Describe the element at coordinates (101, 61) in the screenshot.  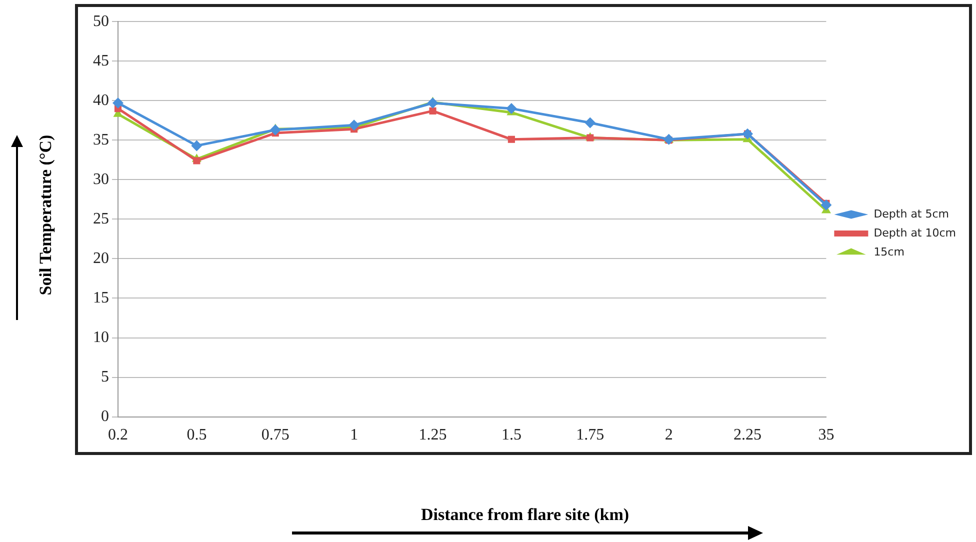
I see `y-tick-label: 45` at that location.